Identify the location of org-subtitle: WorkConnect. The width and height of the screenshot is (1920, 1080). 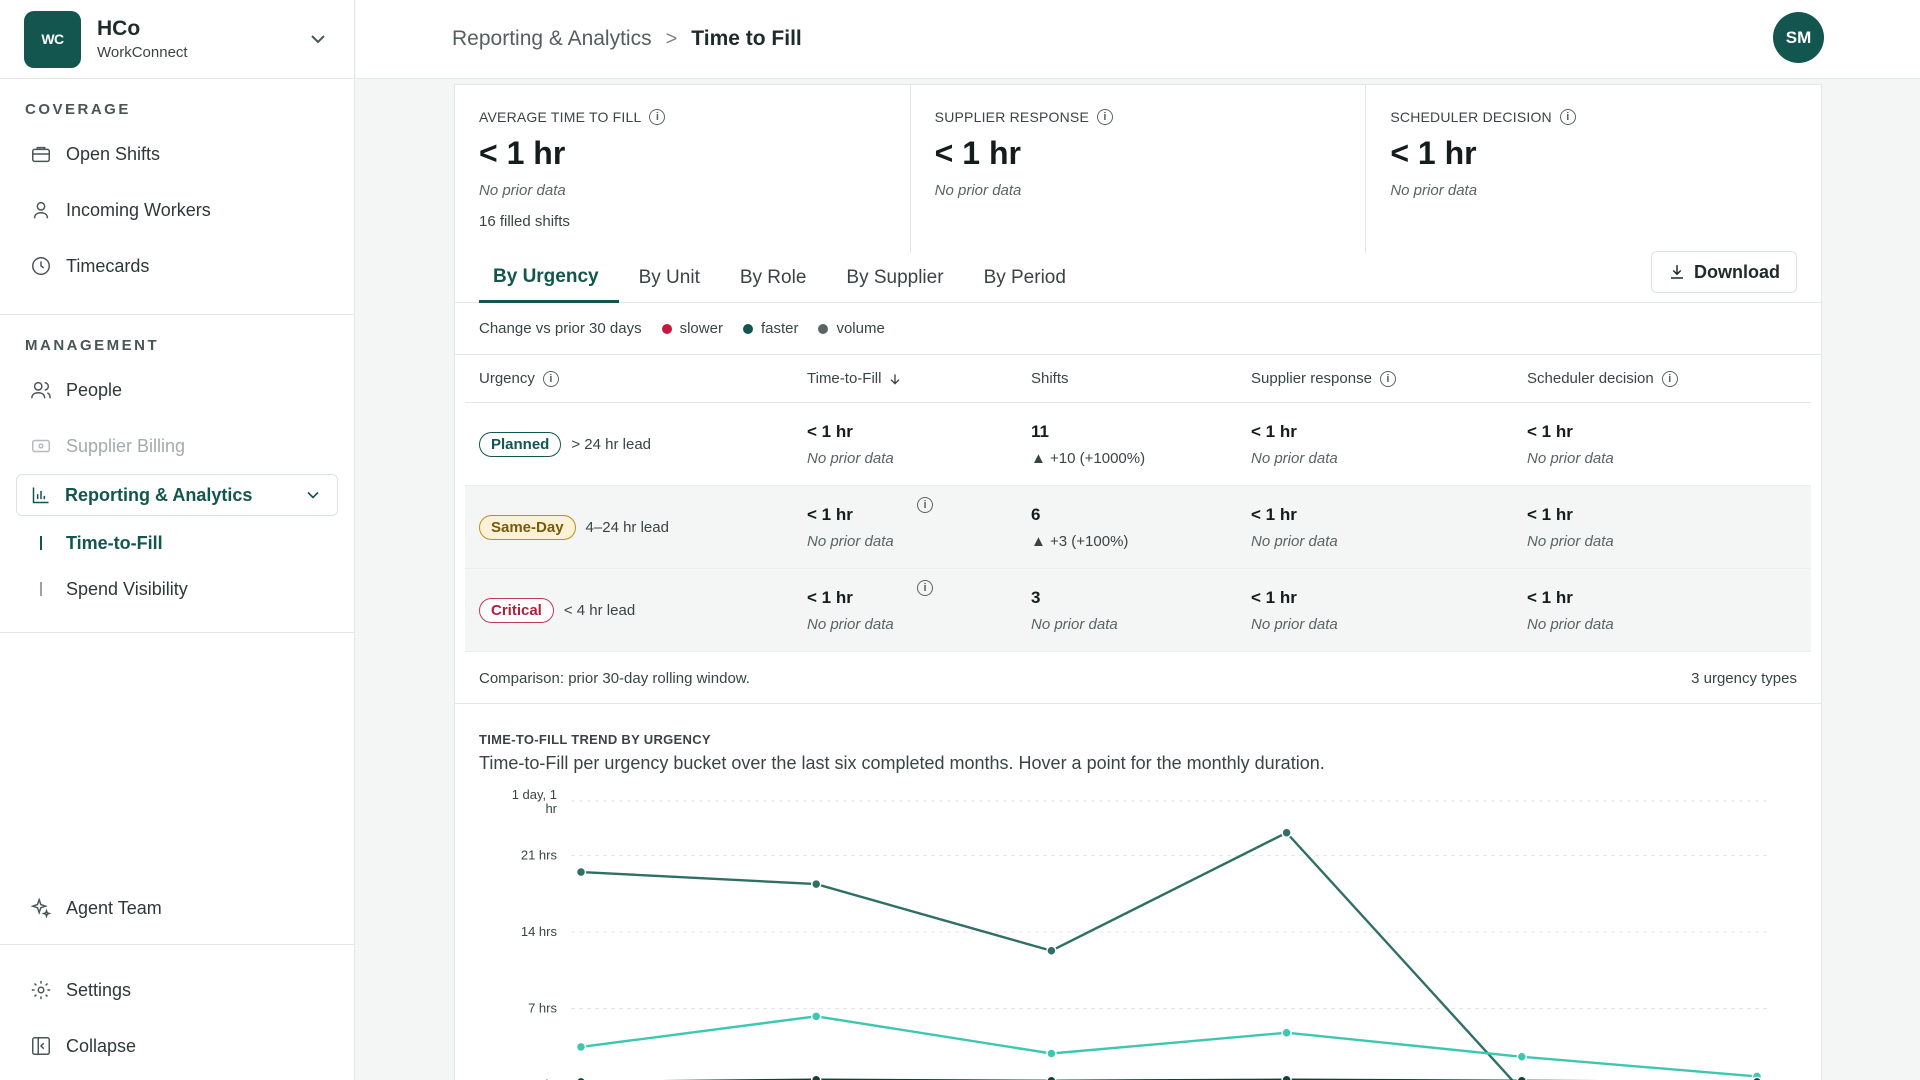
(142, 52).